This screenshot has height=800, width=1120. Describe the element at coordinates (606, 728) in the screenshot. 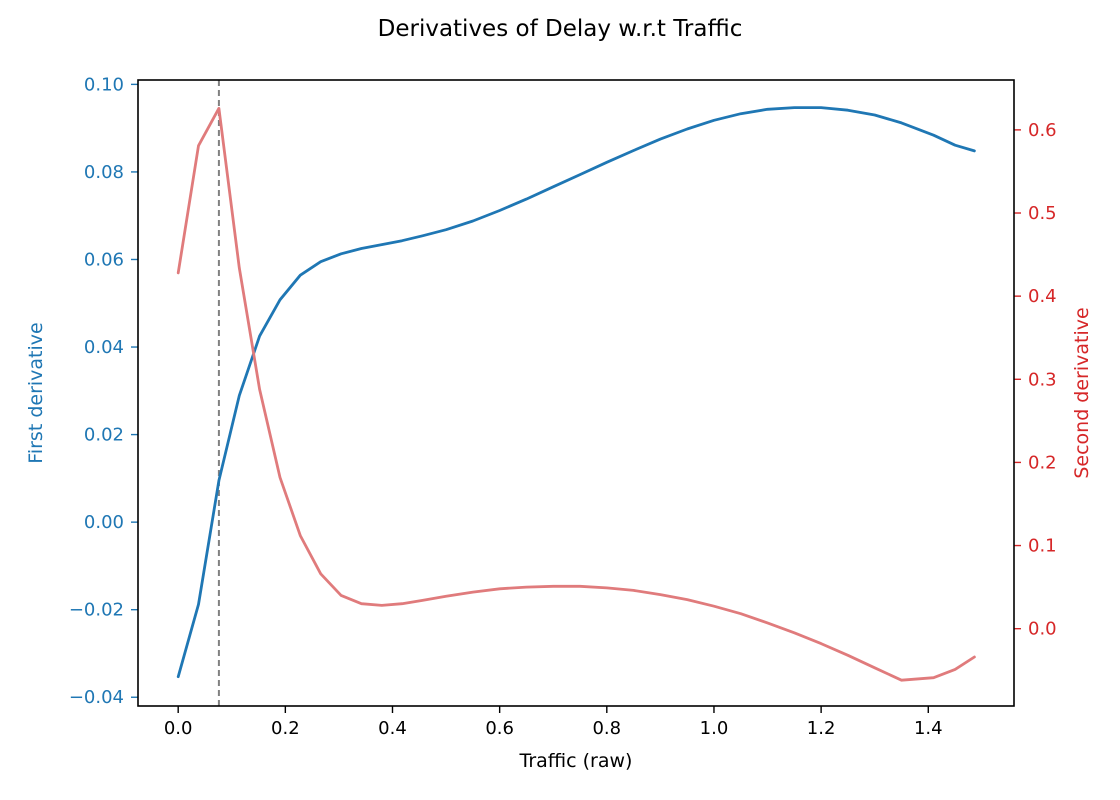

I see `x-tick-label: 0.8` at that location.